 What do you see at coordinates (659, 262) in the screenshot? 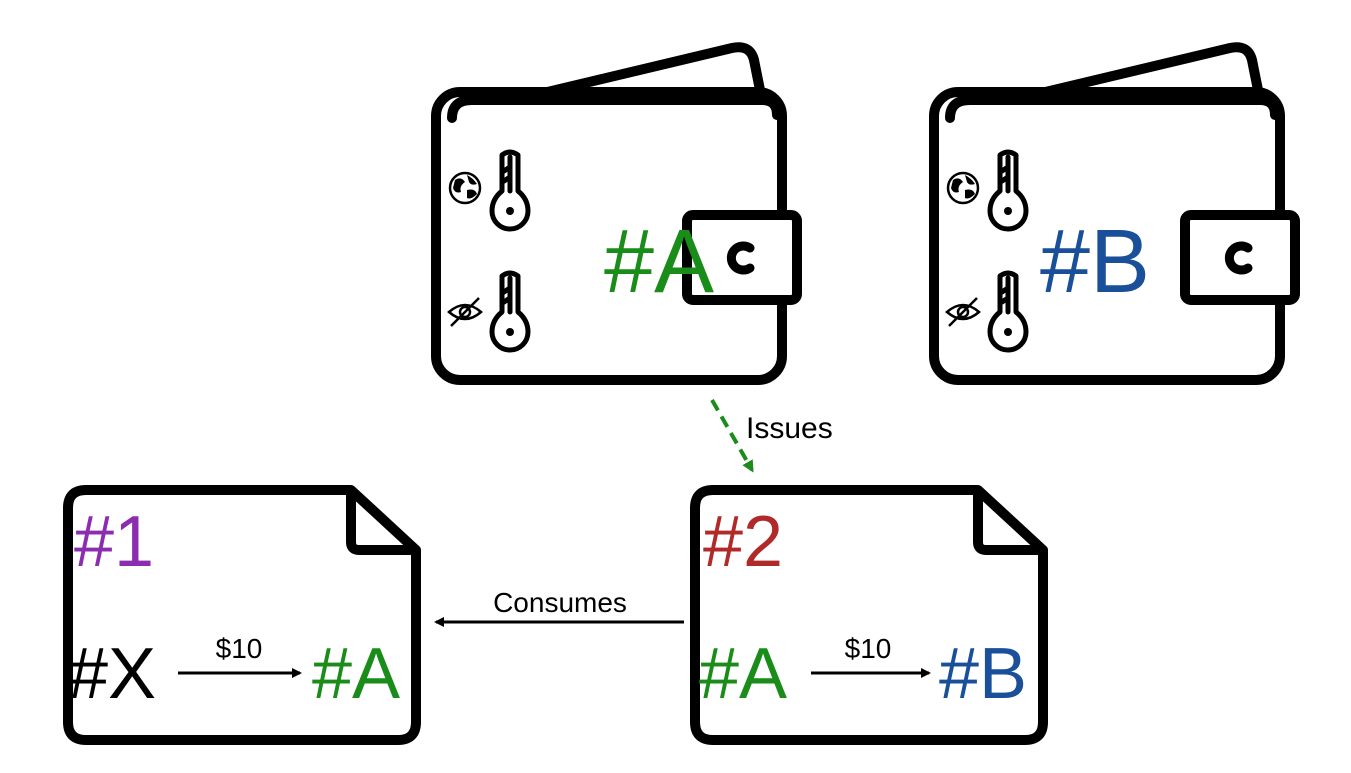
I see `wallet-a-label: #A` at bounding box center [659, 262].